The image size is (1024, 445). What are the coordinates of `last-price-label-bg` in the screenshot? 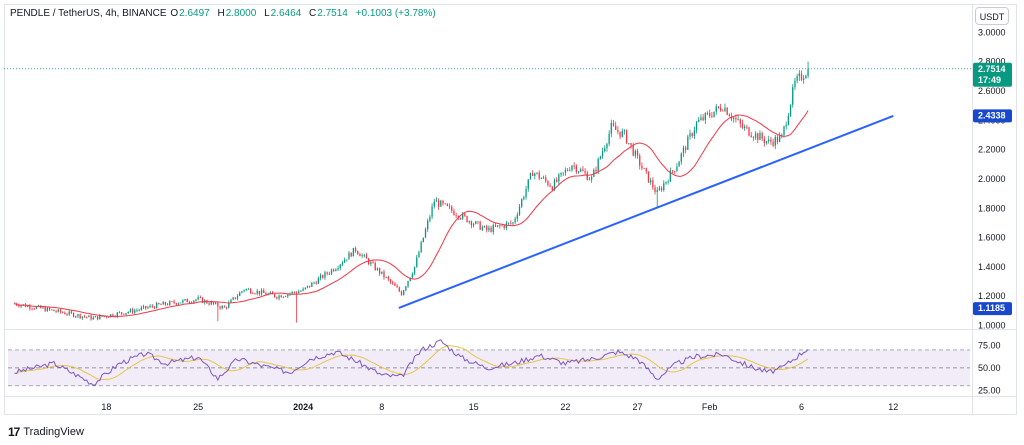 It's located at (992, 74).